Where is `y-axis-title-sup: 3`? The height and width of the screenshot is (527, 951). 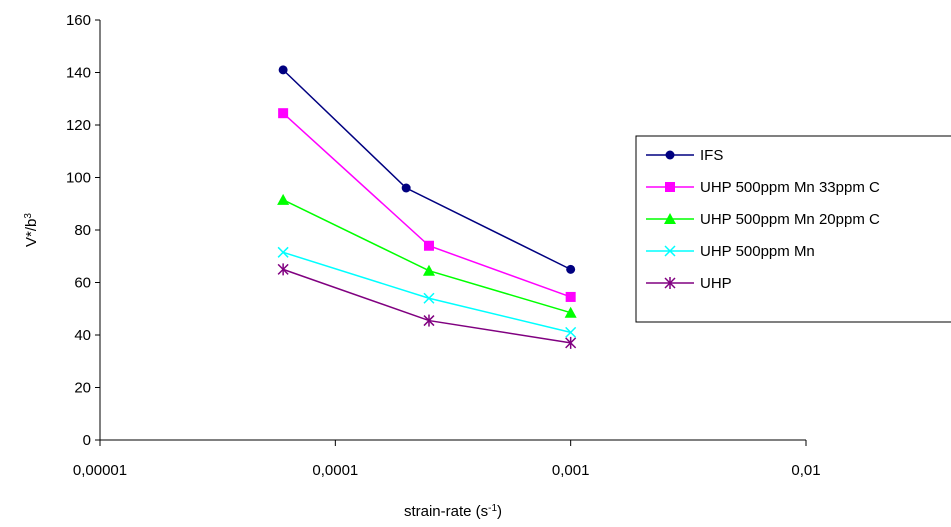
y-axis-title-sup: 3 is located at coordinates (28, 216).